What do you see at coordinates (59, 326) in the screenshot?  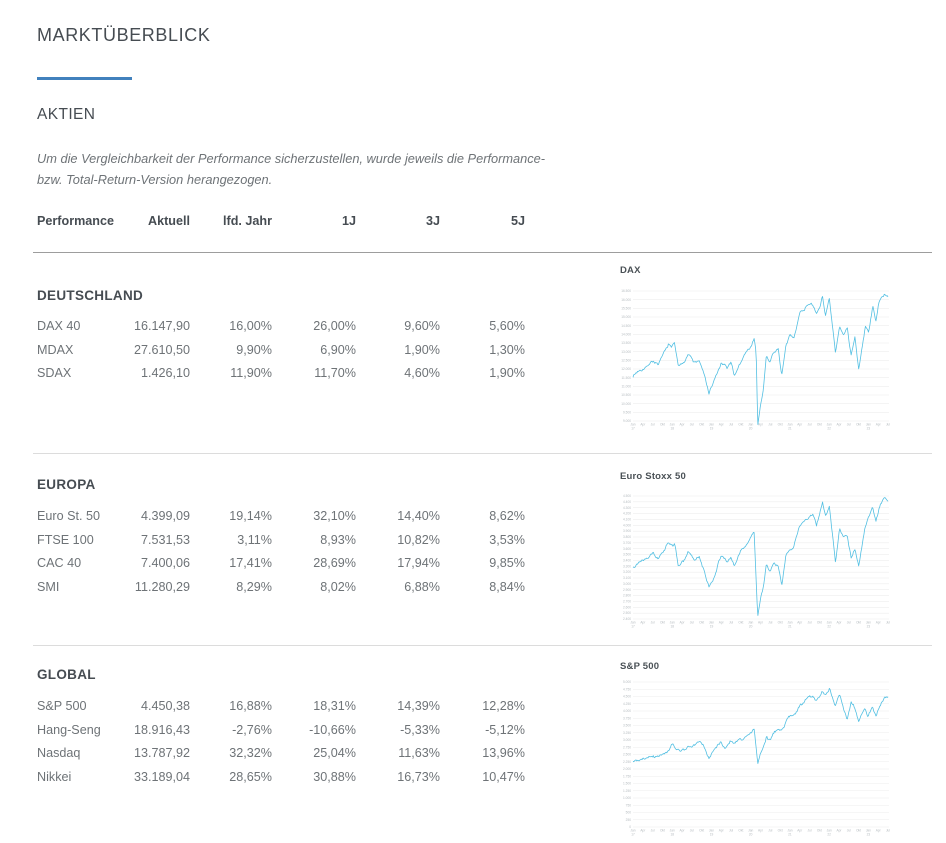 I see `index-name: DAX 40` at bounding box center [59, 326].